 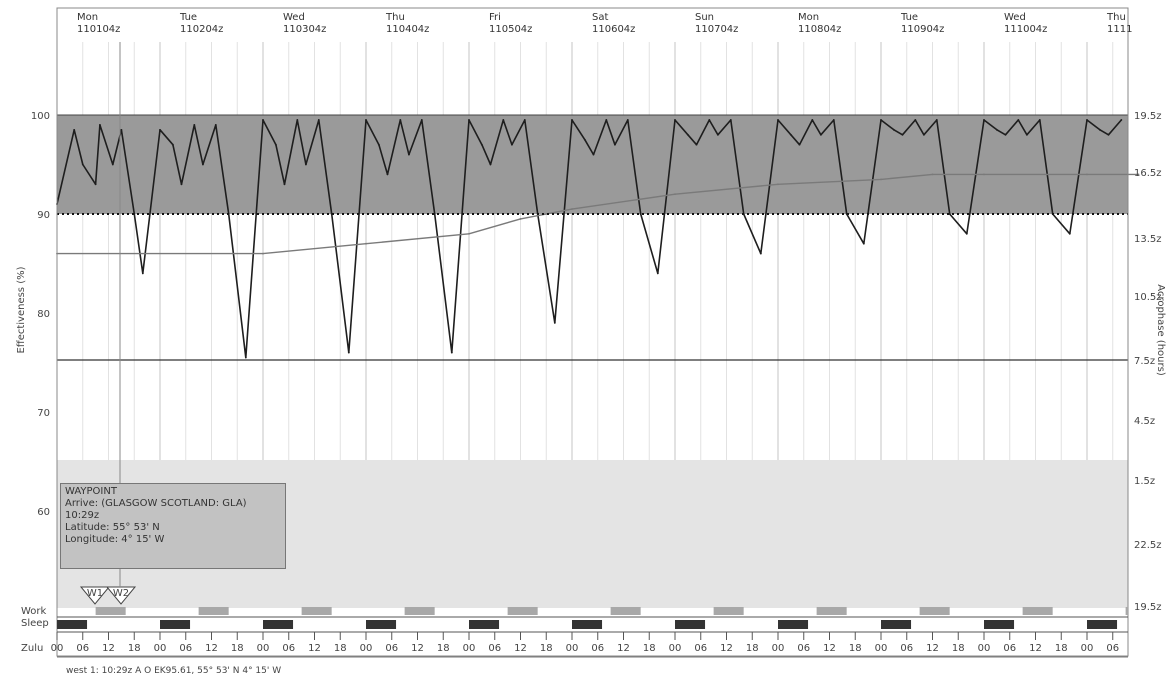 I want to click on right-tick-label: 1.5z, so click(x=1144, y=481).